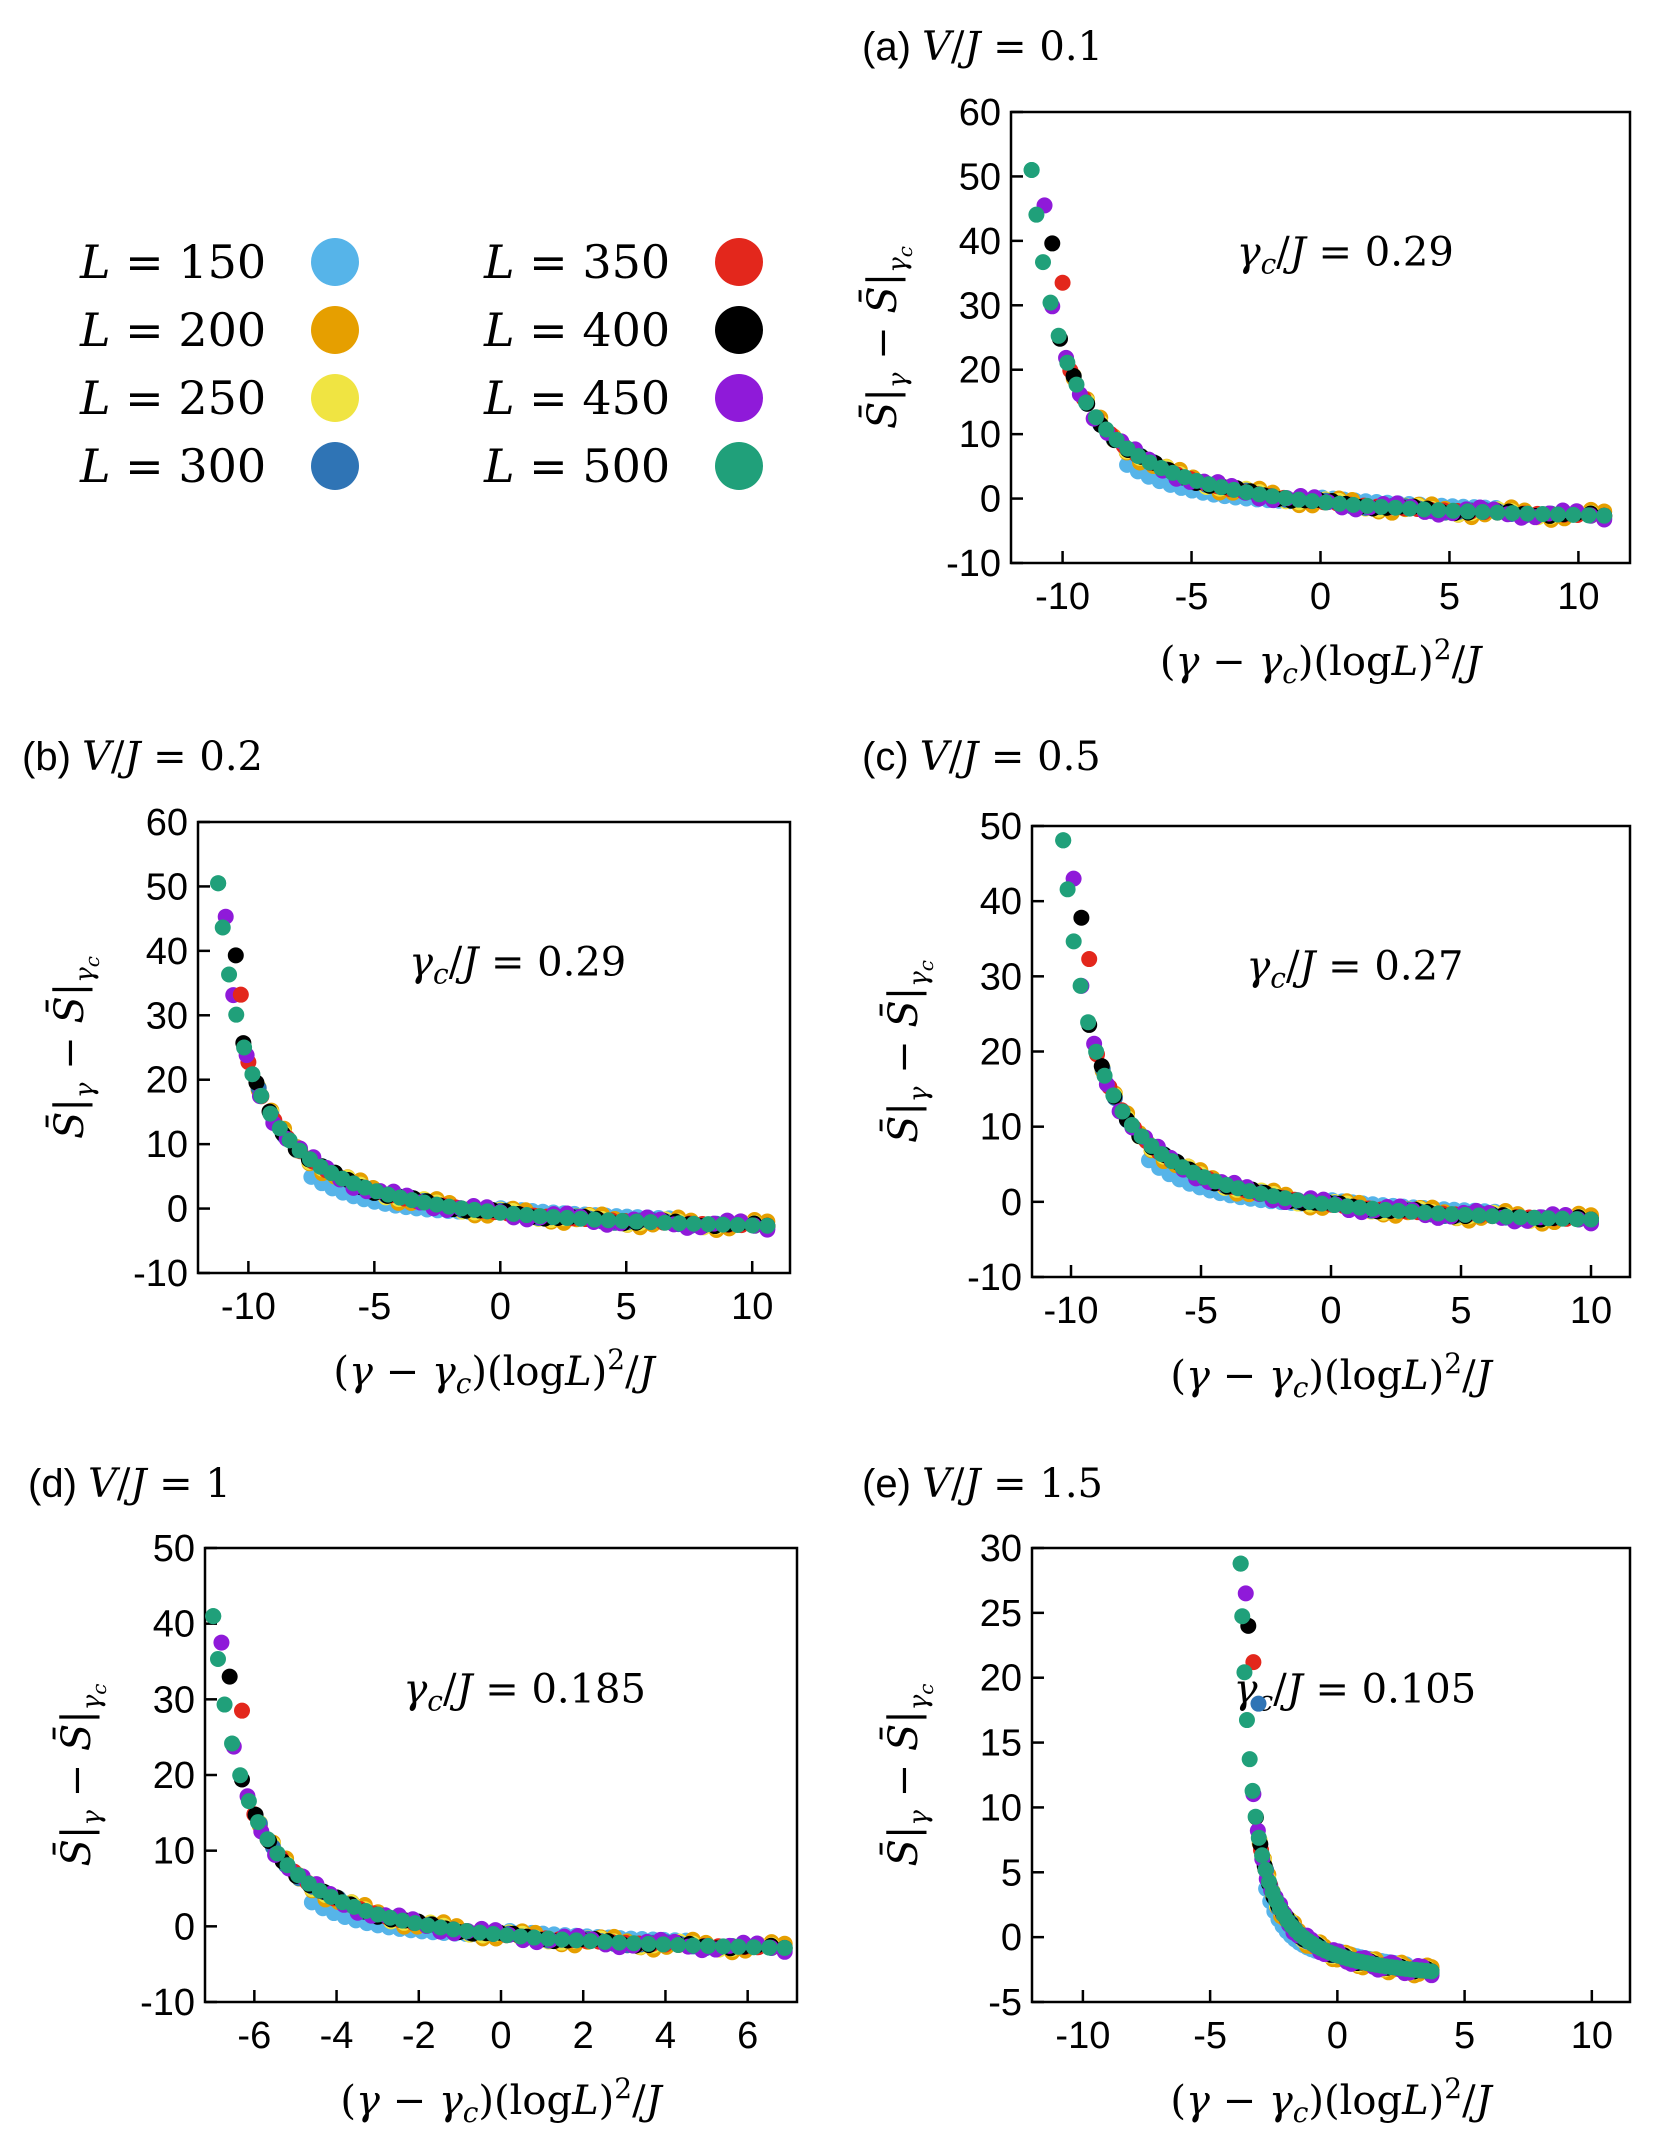 The height and width of the screenshot is (2130, 1660). What do you see at coordinates (623, 466) in the screenshot?
I see `legend-entry: L = 500` at bounding box center [623, 466].